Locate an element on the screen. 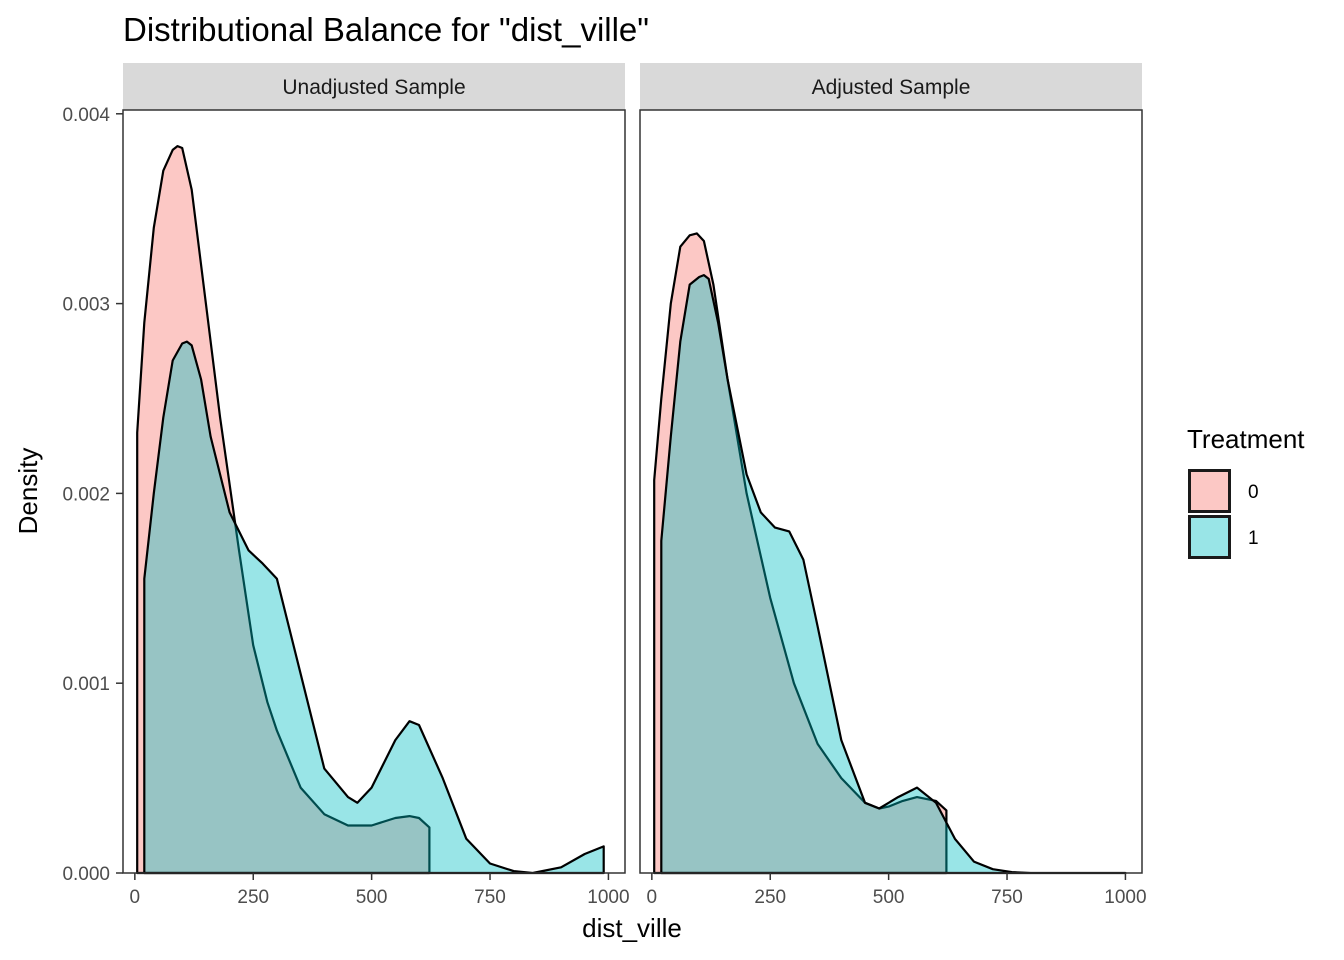 The width and height of the screenshot is (1344, 960). x-axis-title: dist_ville is located at coordinates (632, 928).